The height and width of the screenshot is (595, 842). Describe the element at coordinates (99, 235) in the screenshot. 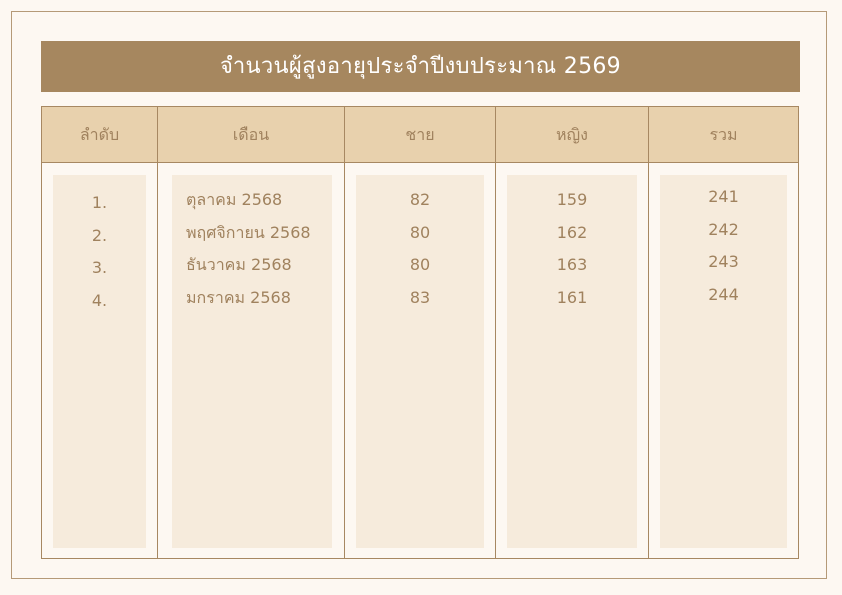

I see `cell-no: 2.` at that location.